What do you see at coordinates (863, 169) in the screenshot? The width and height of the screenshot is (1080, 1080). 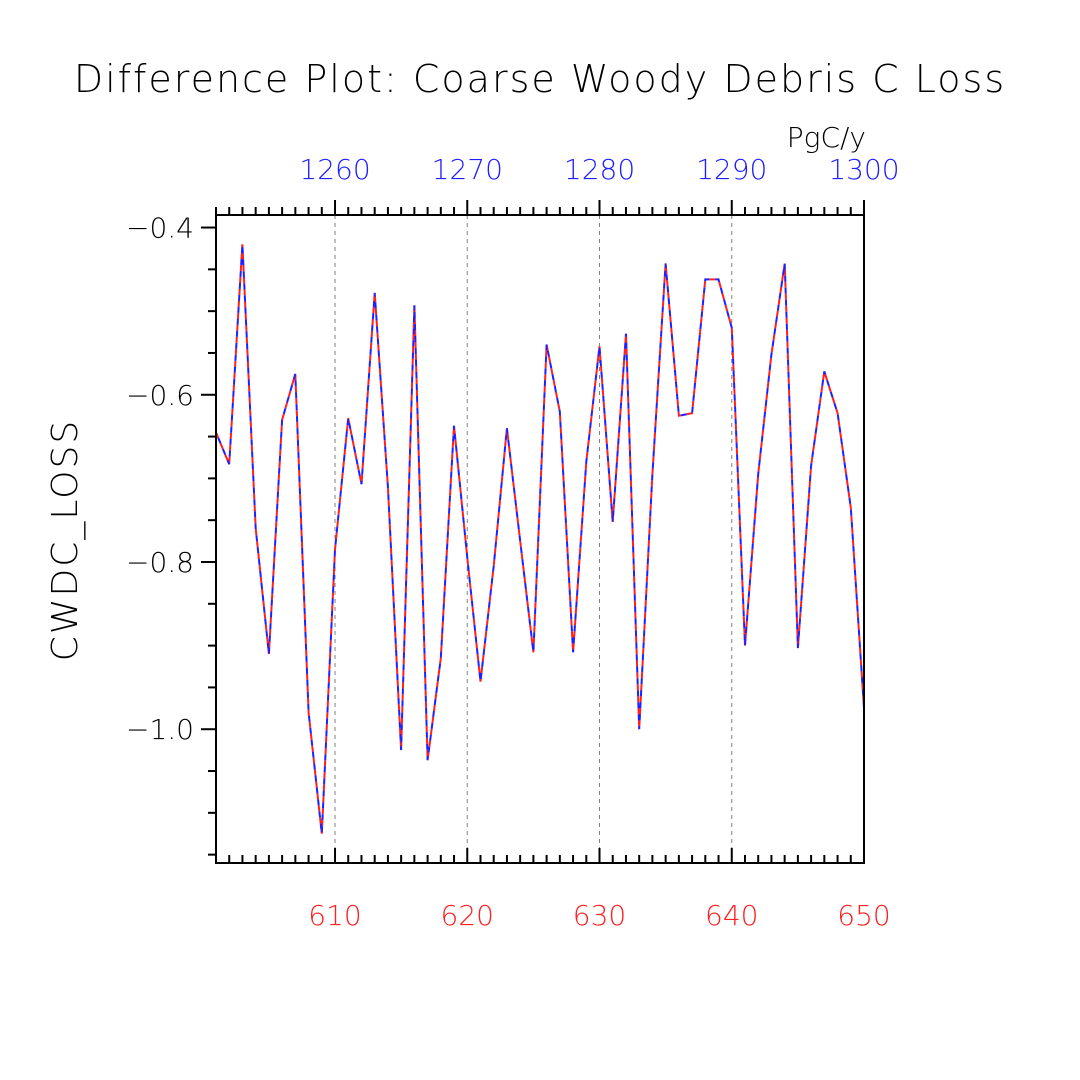 I see `top-tick-label: 1300` at bounding box center [863, 169].